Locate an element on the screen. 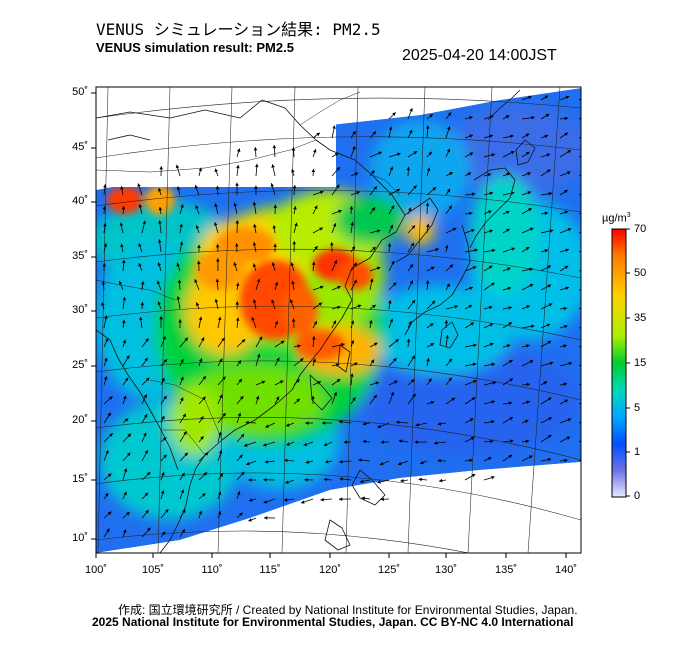  lon-label-110: 110˚ is located at coordinates (212, 570).